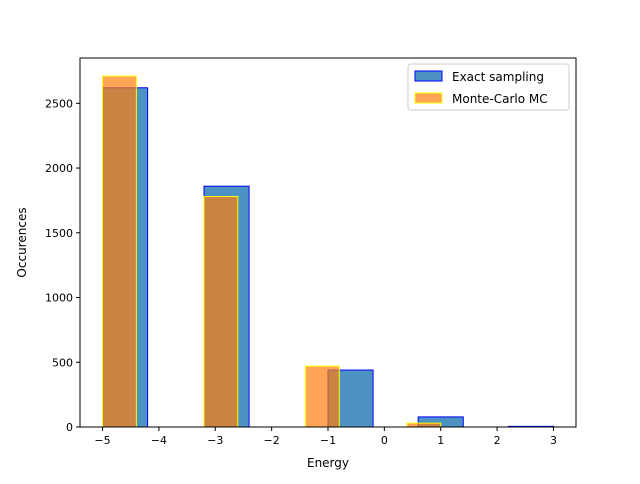 The height and width of the screenshot is (484, 640). I want to click on y-tick-label: 2500, so click(59, 103).